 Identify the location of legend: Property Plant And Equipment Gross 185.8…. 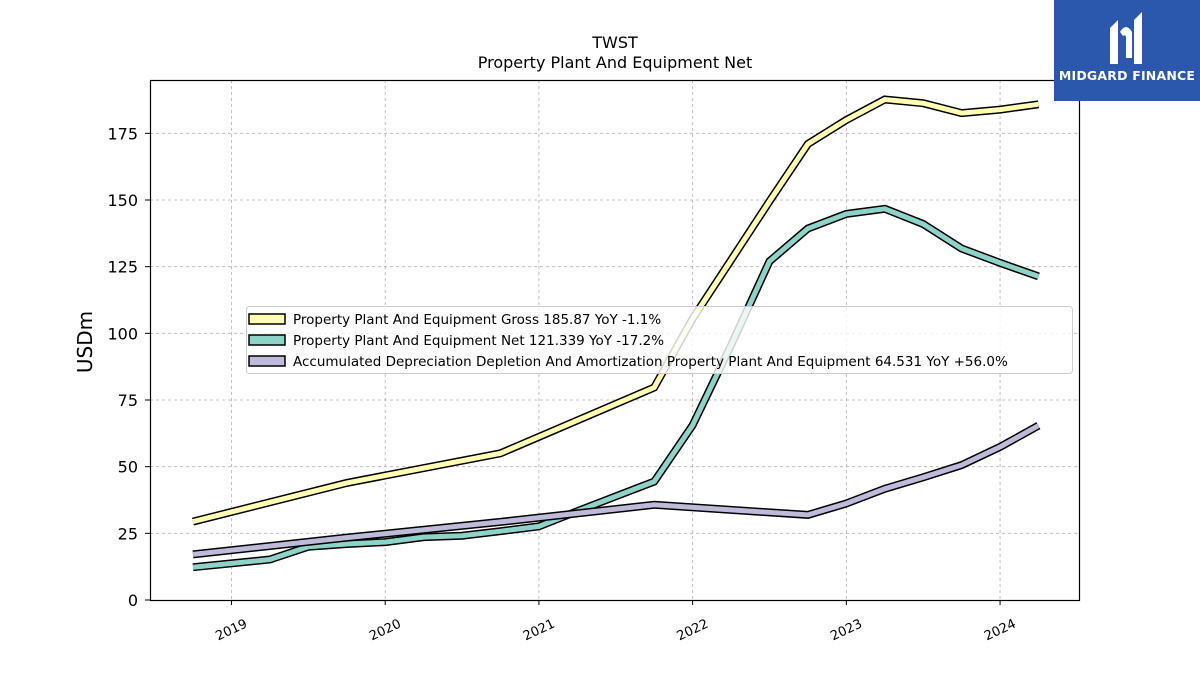
(659, 340).